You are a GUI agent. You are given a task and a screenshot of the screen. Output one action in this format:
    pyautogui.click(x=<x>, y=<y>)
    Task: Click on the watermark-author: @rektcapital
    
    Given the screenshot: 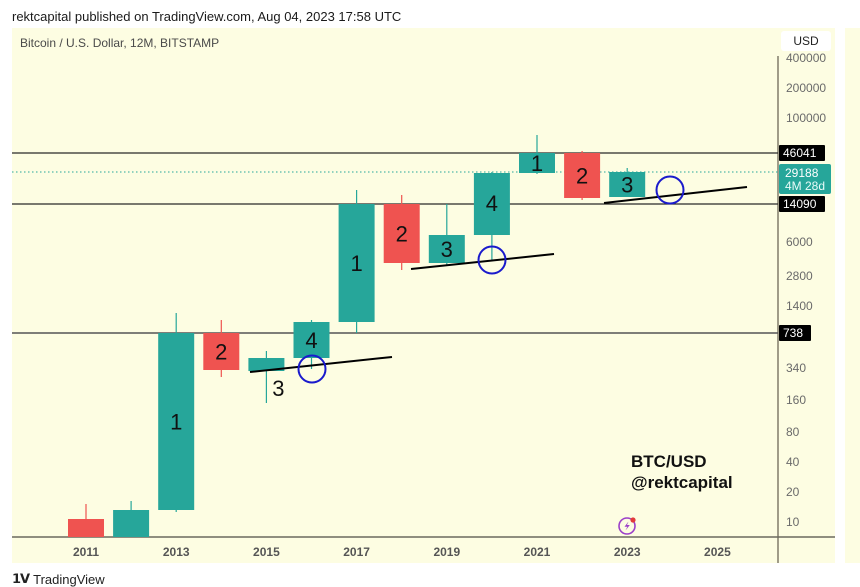 What is the action you would take?
    pyautogui.click(x=682, y=482)
    